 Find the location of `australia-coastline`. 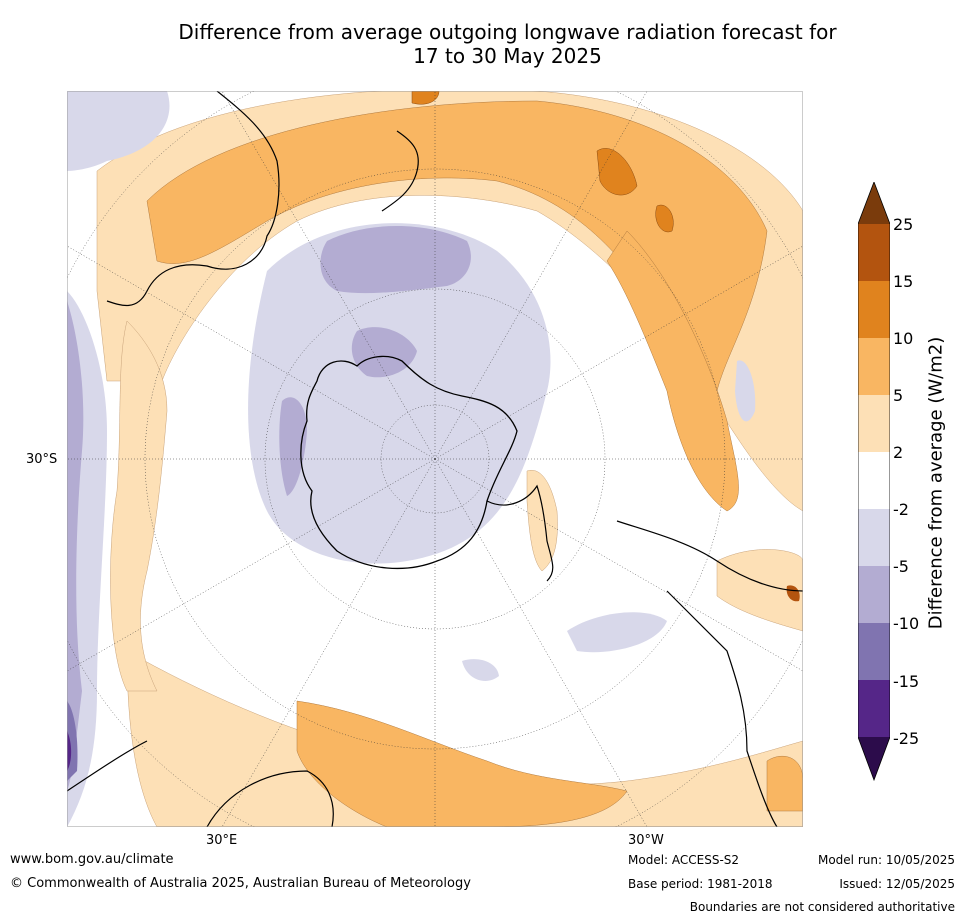

australia-coastline is located at coordinates (193, 198).